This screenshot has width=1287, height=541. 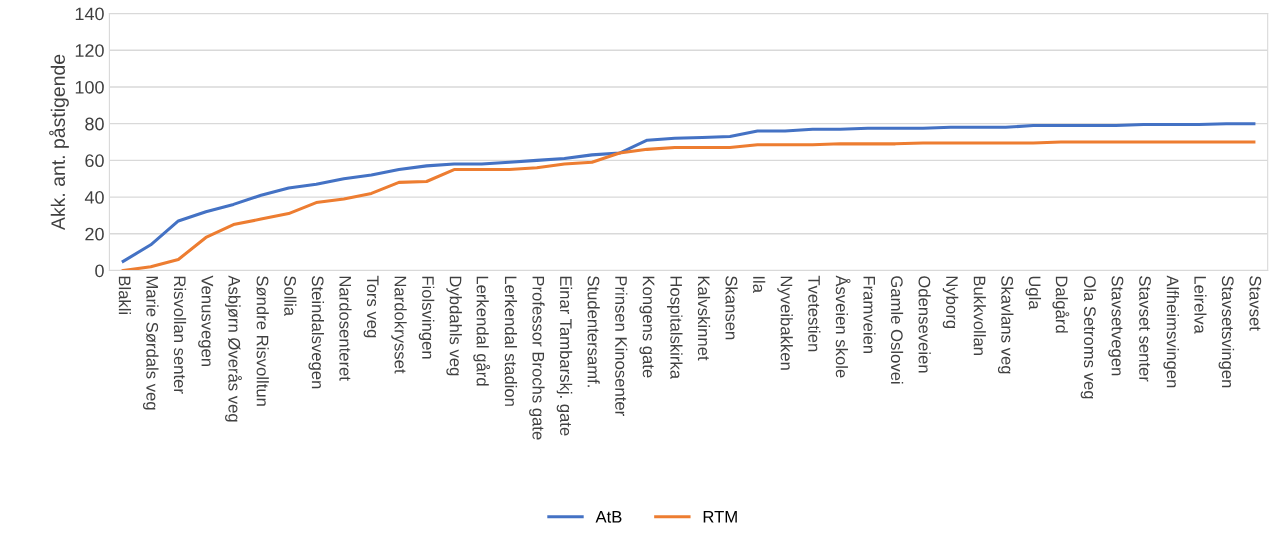 I want to click on x-tick-label: Stavsetsvingen, so click(x=1226, y=332).